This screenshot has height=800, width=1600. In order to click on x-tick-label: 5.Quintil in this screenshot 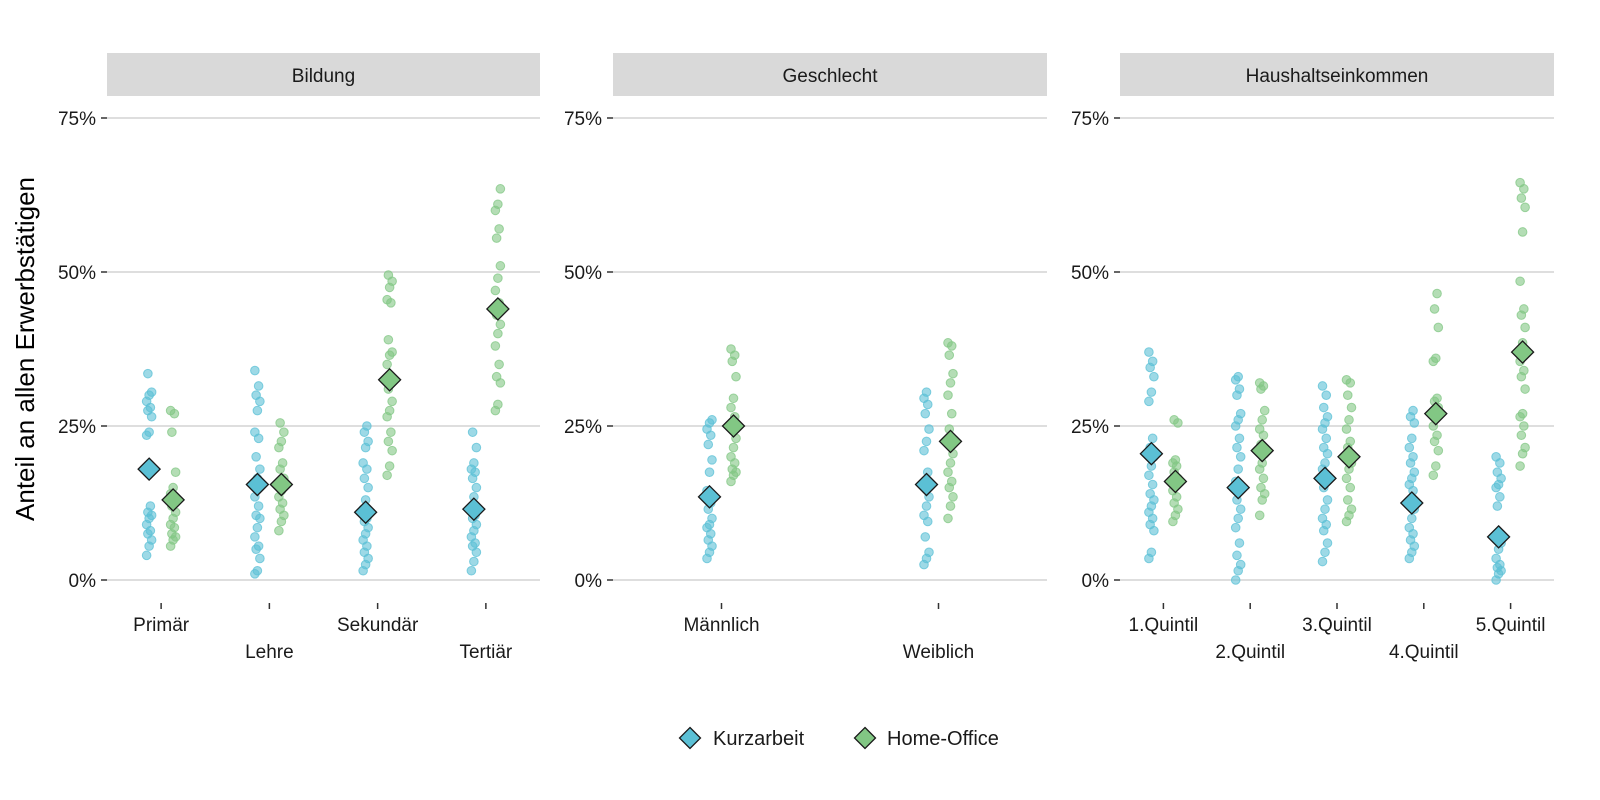, I will do `click(1511, 625)`.